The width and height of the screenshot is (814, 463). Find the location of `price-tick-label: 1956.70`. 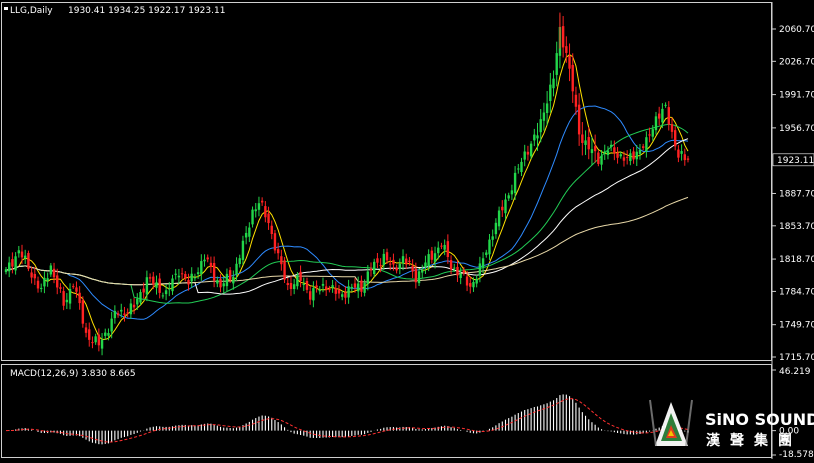

price-tick-label: 1956.70 is located at coordinates (796, 129).